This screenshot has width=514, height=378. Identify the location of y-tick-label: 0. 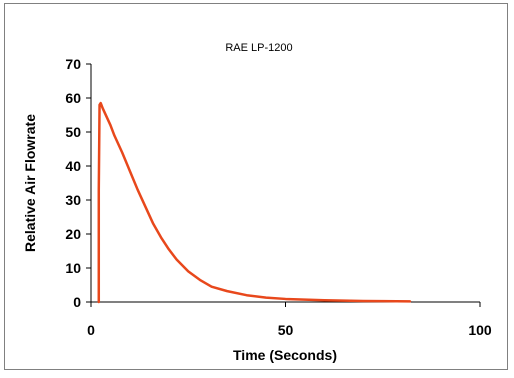
(77, 302).